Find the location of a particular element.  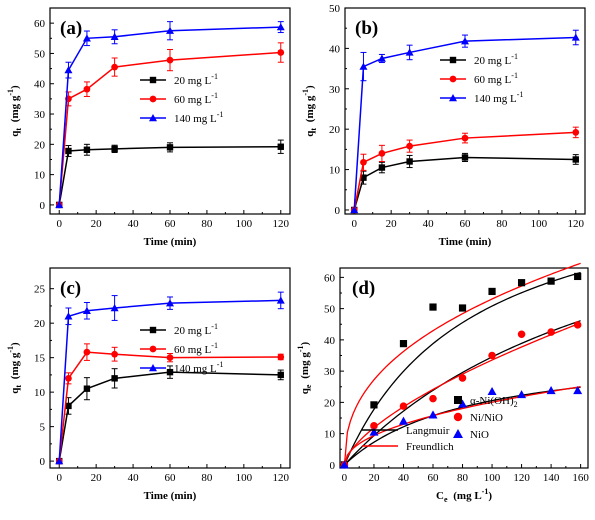

legend-entry-text: 20 mg L is located at coordinates (193, 331).